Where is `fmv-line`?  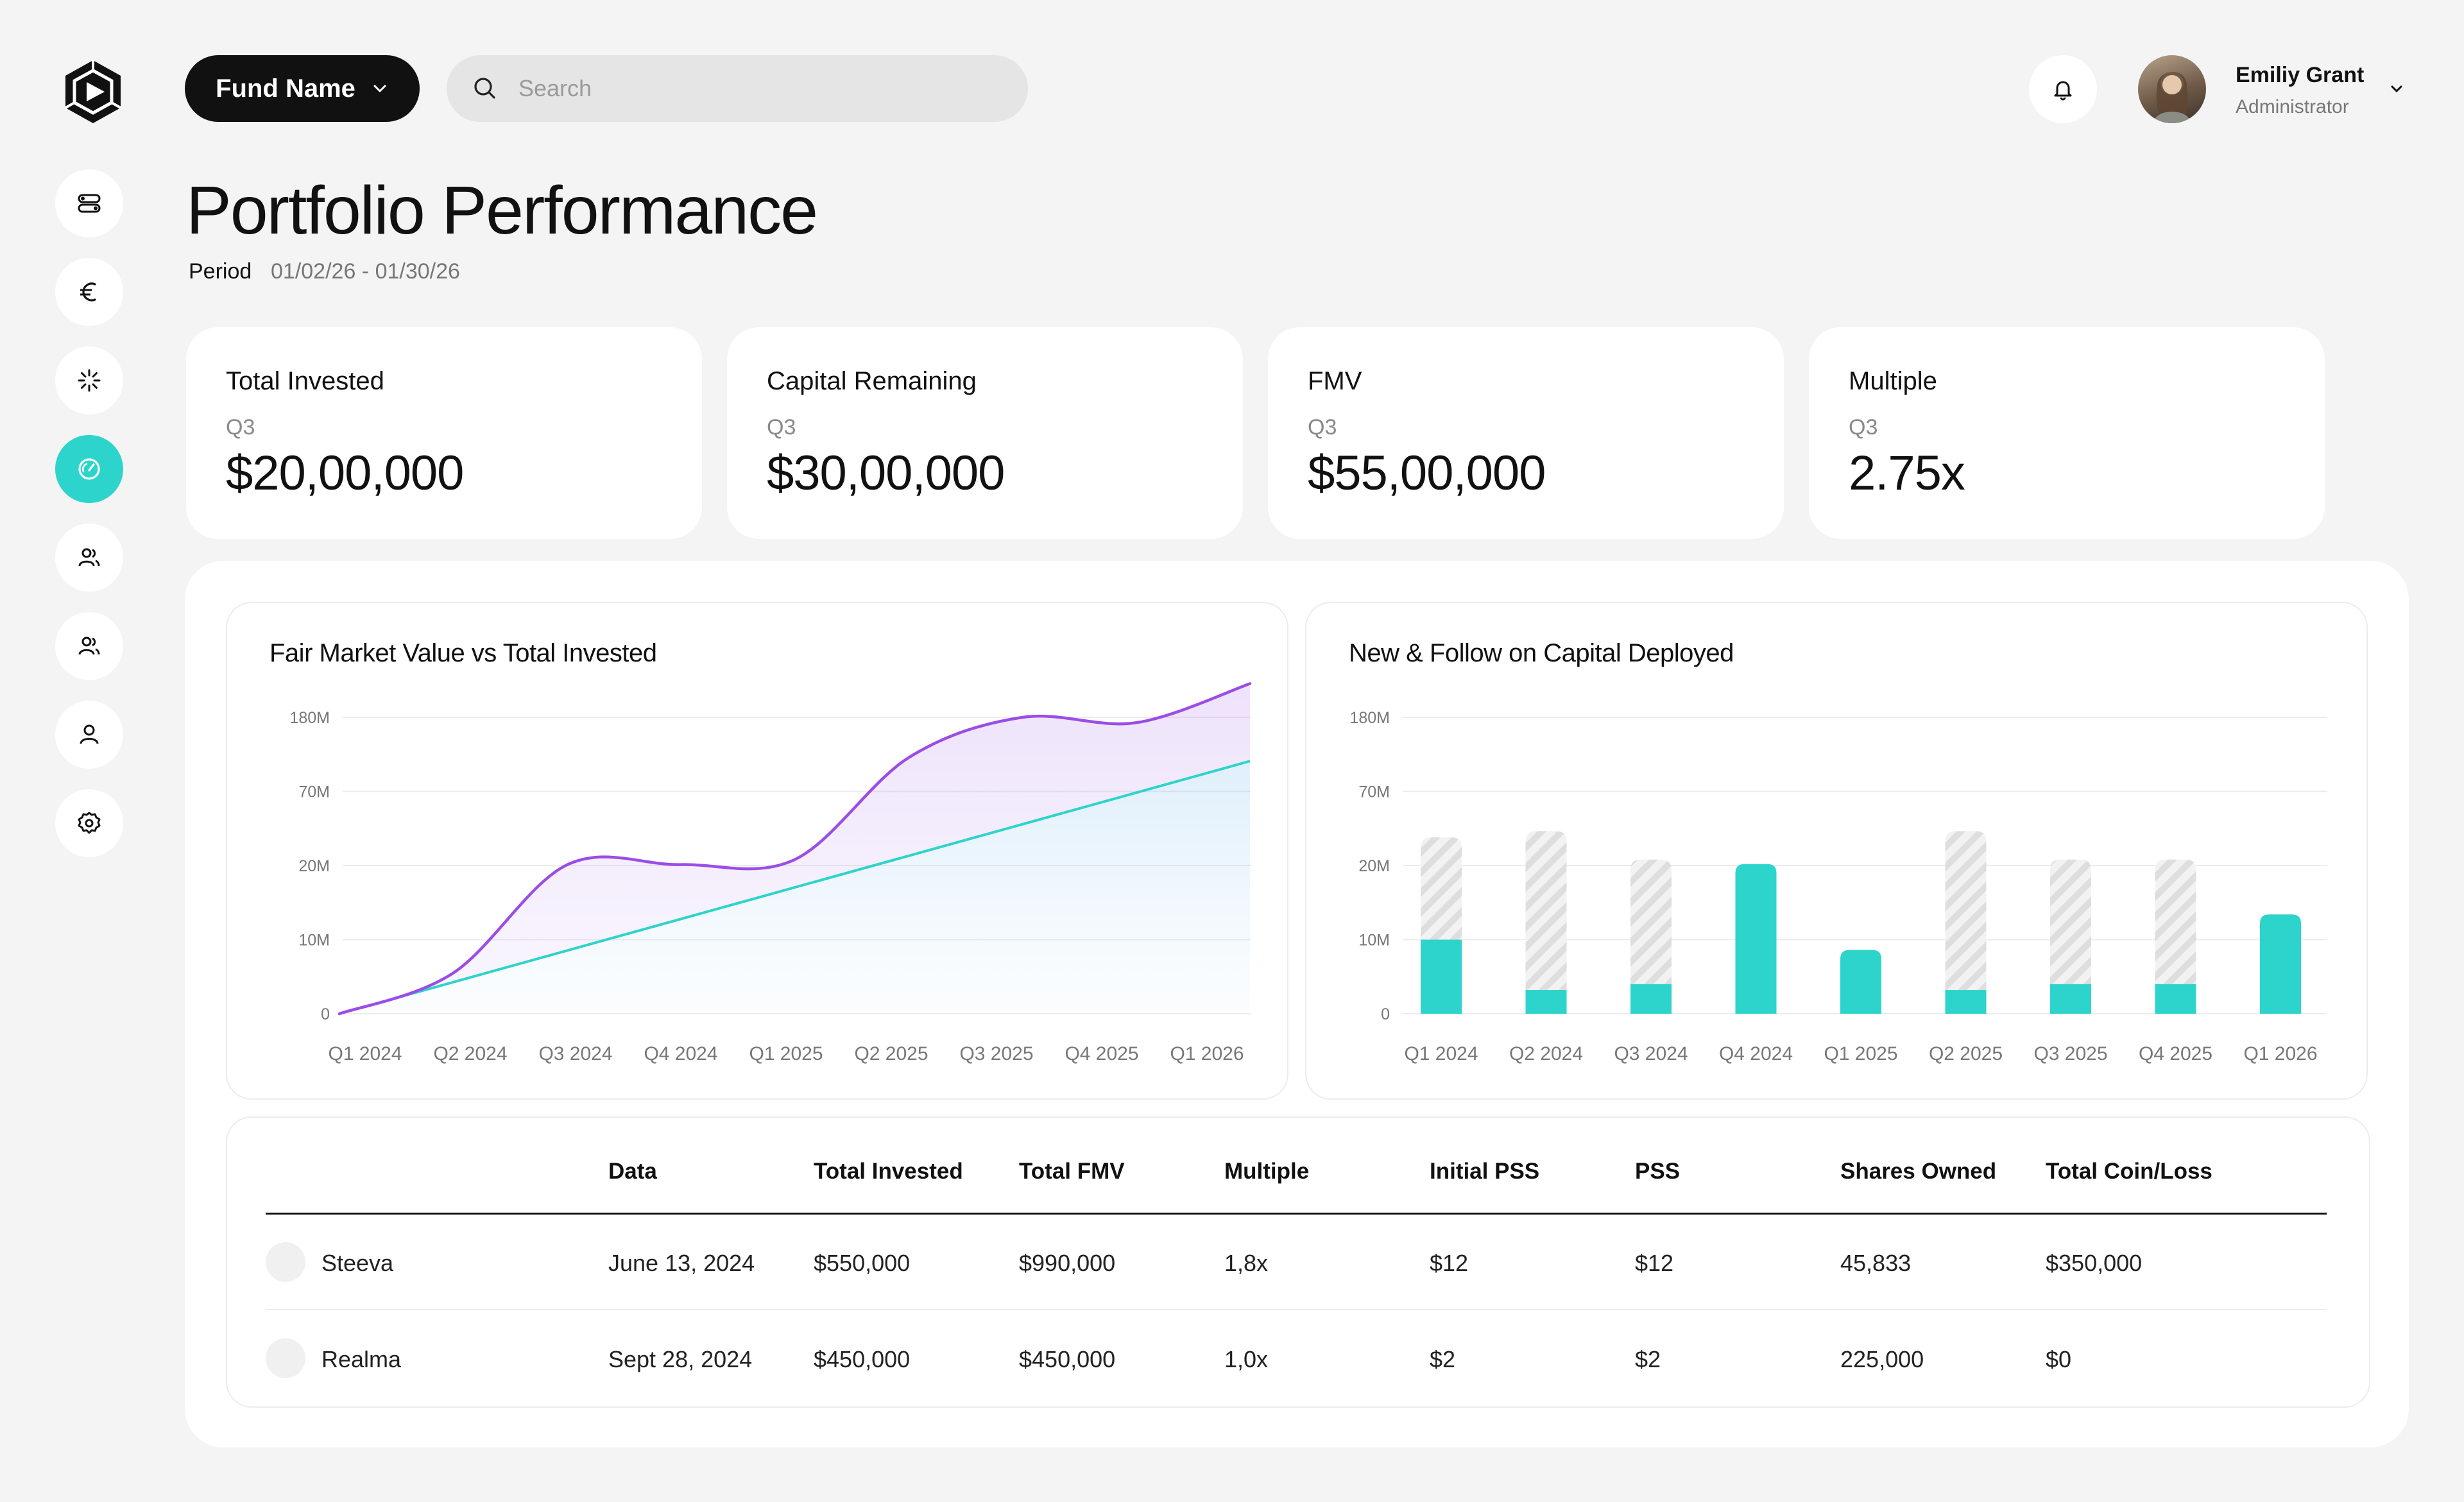 fmv-line is located at coordinates (795, 849).